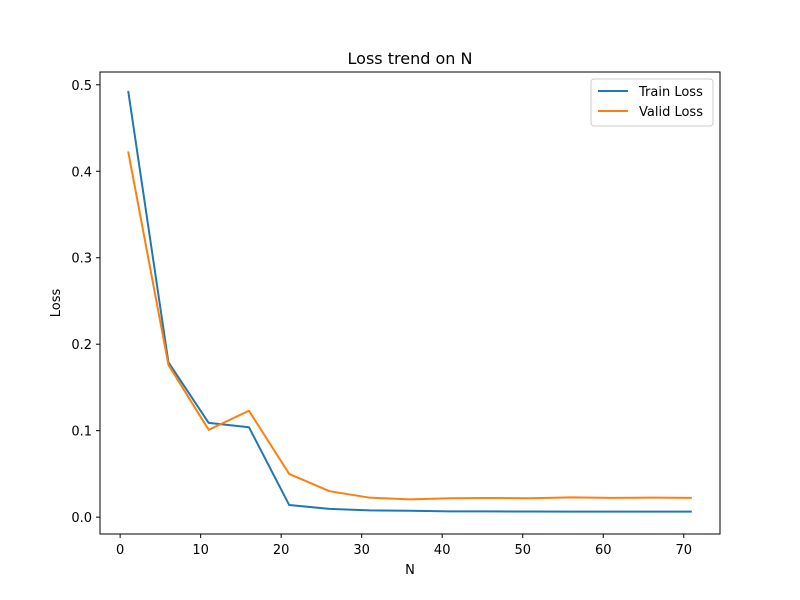 This screenshot has height=600, width=800. What do you see at coordinates (120, 550) in the screenshot?
I see `x-tick-label: 0` at bounding box center [120, 550].